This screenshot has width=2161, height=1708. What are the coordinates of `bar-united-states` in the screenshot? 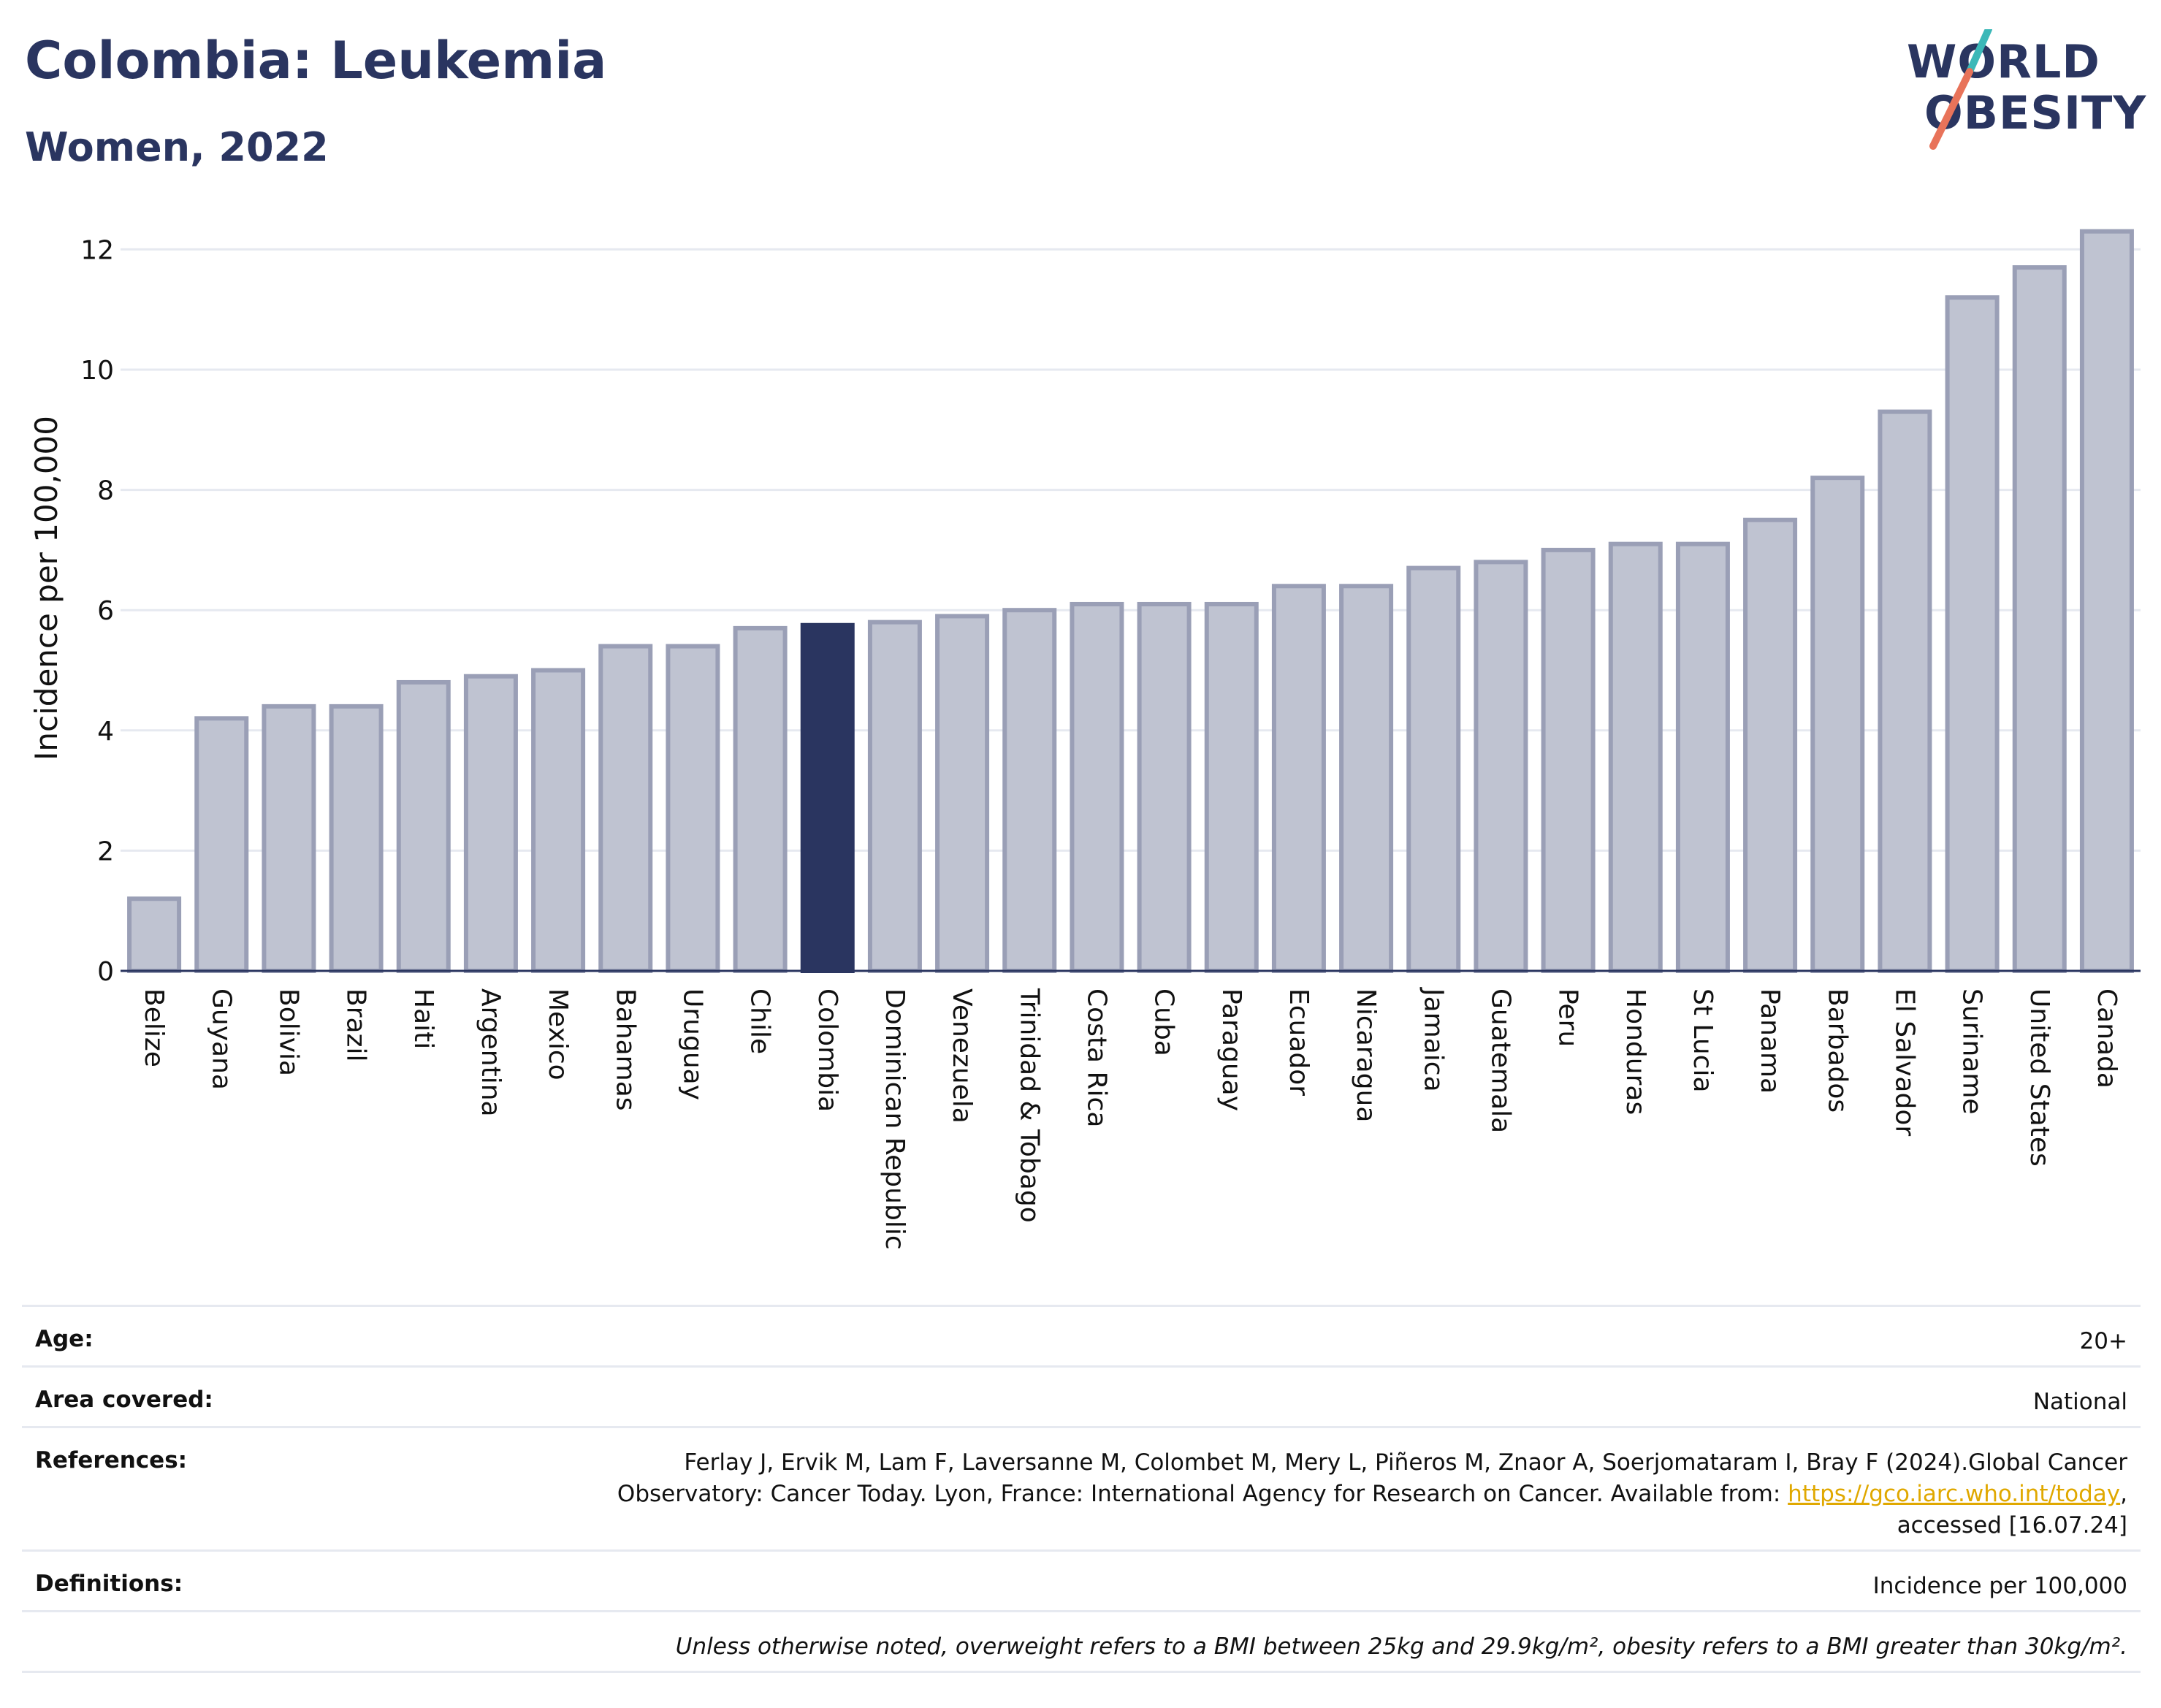 It's located at (2040, 619).